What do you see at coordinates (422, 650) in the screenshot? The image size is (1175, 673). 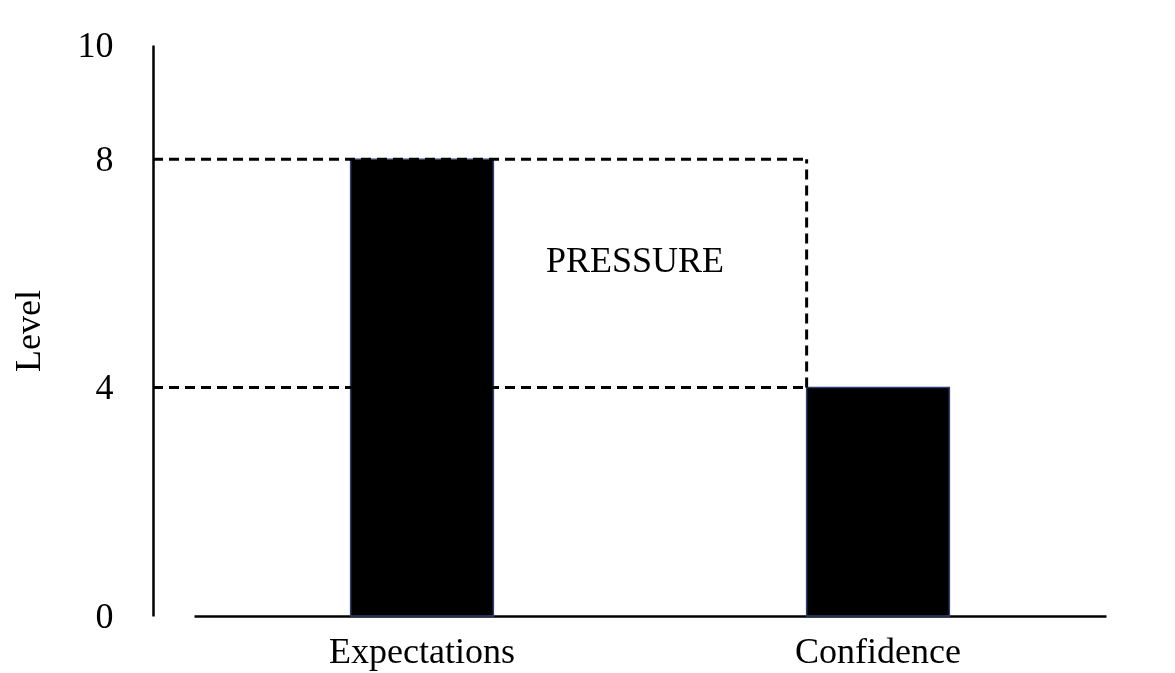 I see `x-tick-label: Expectations` at bounding box center [422, 650].